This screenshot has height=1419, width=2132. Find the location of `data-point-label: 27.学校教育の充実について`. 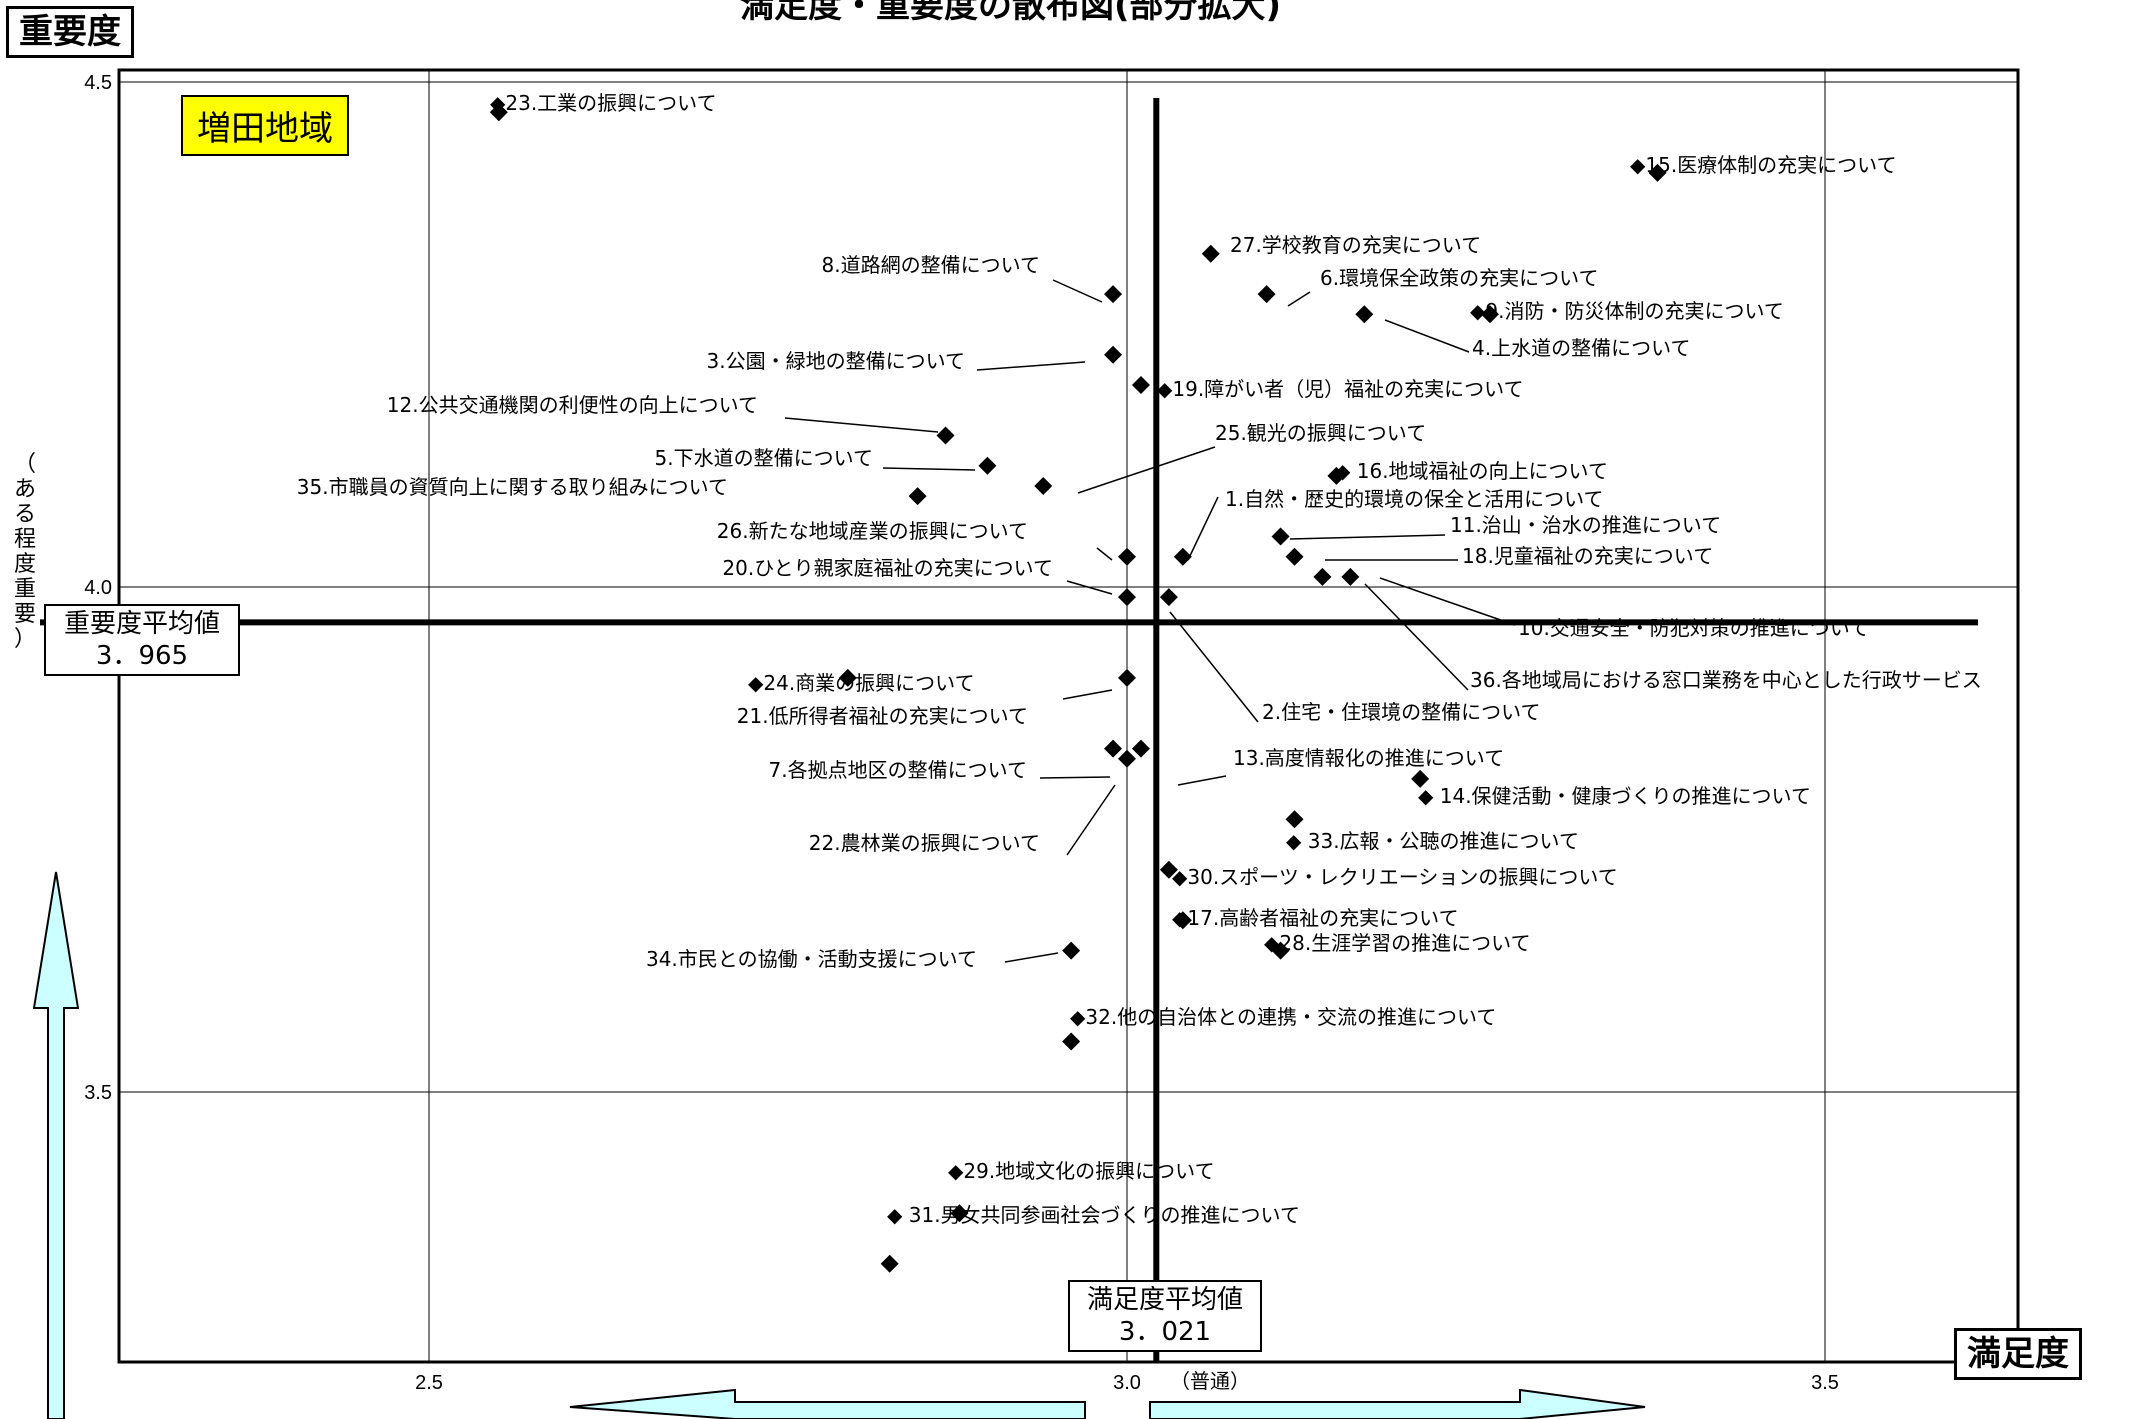

data-point-label: 27.学校教育の充実について is located at coordinates (1355, 245).